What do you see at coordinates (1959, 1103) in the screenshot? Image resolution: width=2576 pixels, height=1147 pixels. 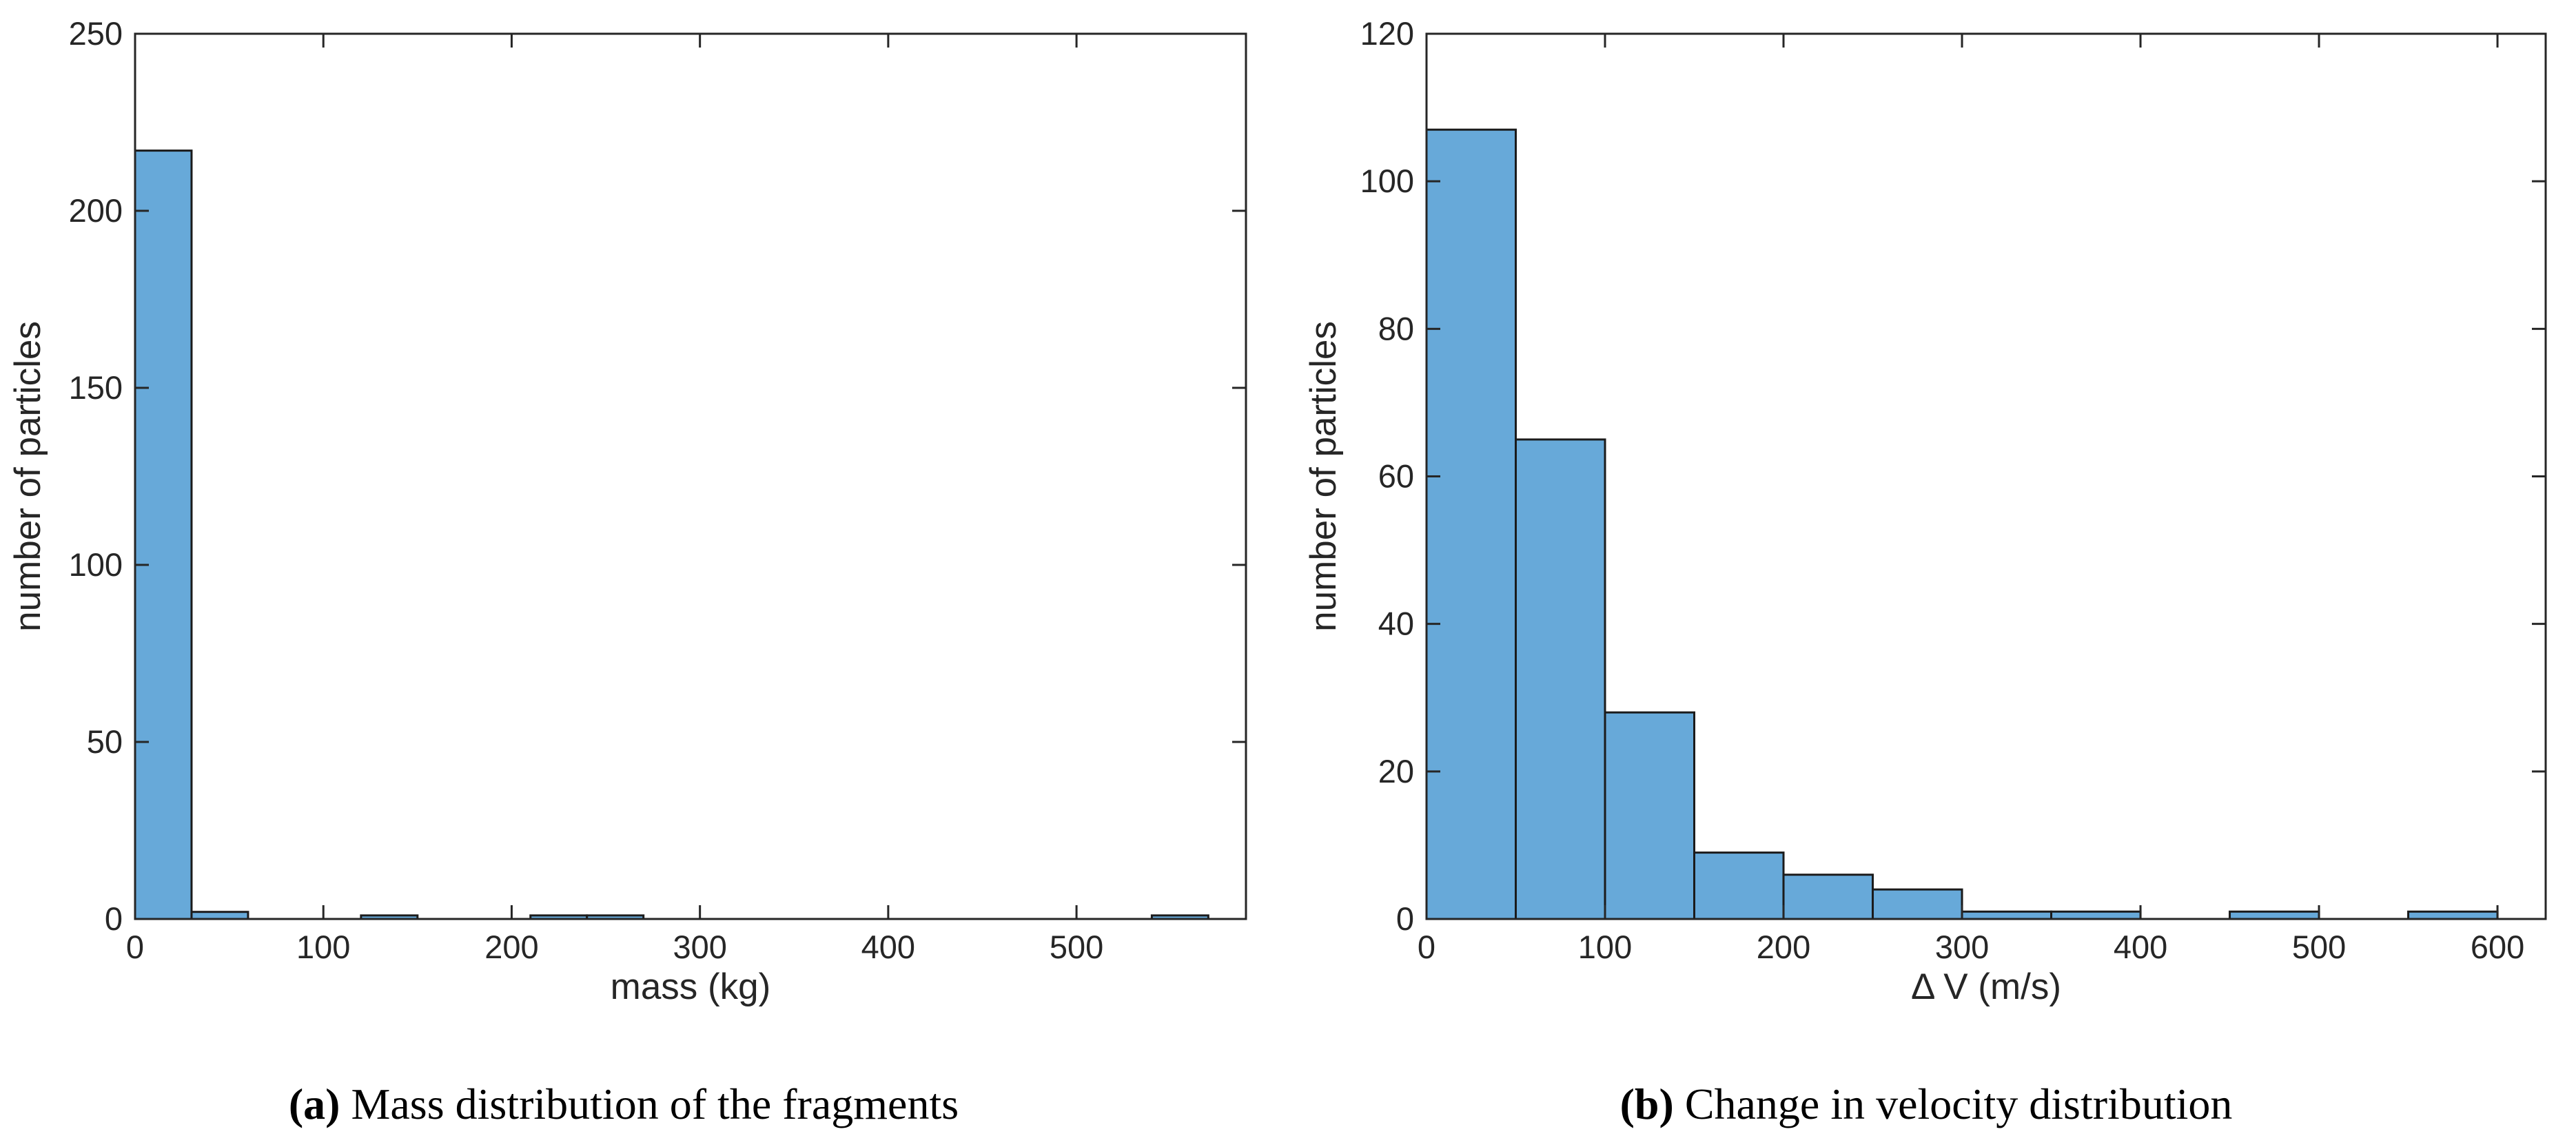 I see `caption-text: Change in velocity distribution` at bounding box center [1959, 1103].